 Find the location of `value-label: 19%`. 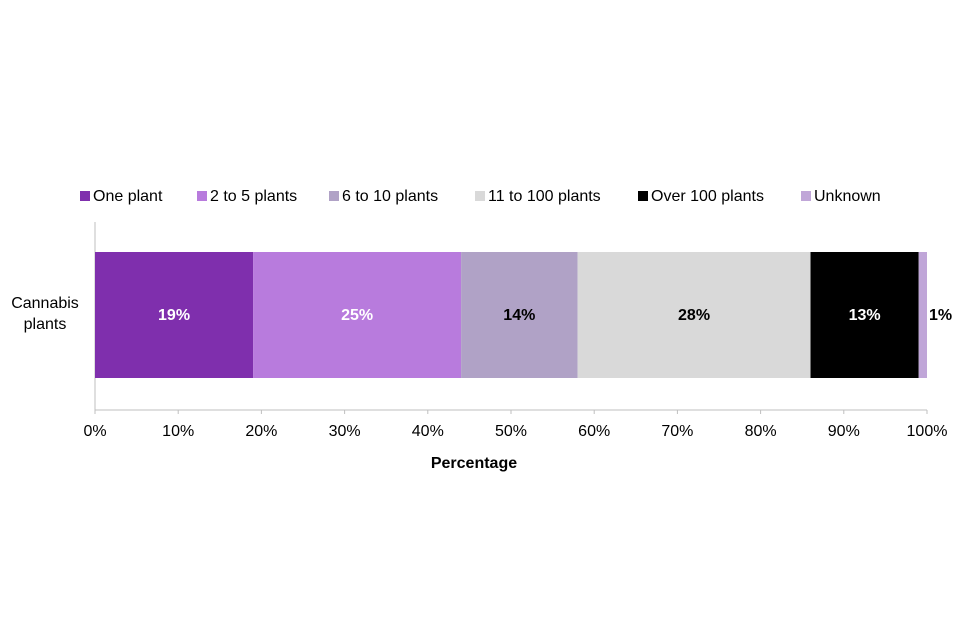

value-label: 19% is located at coordinates (174, 315).